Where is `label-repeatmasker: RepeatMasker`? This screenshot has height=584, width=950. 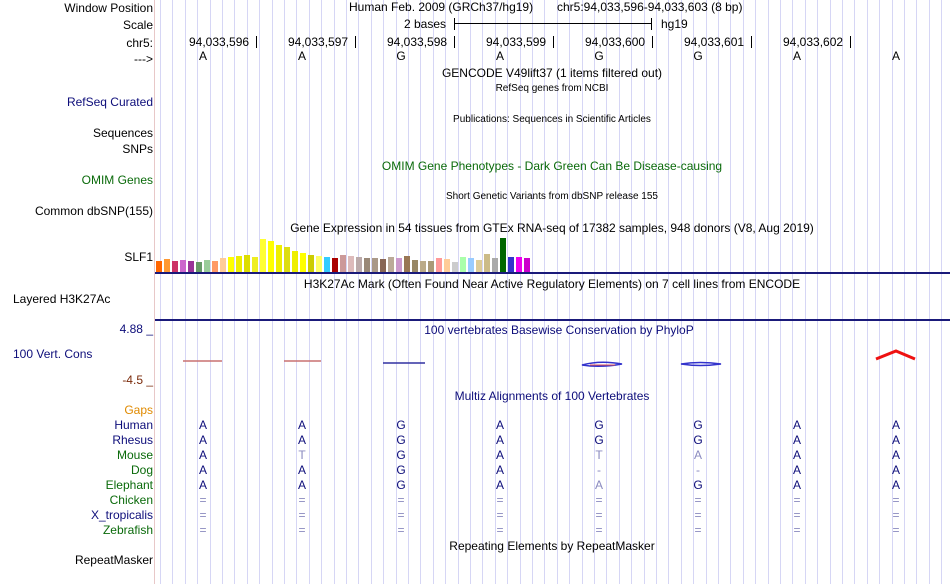
label-repeatmasker: RepeatMasker is located at coordinates (113, 560).